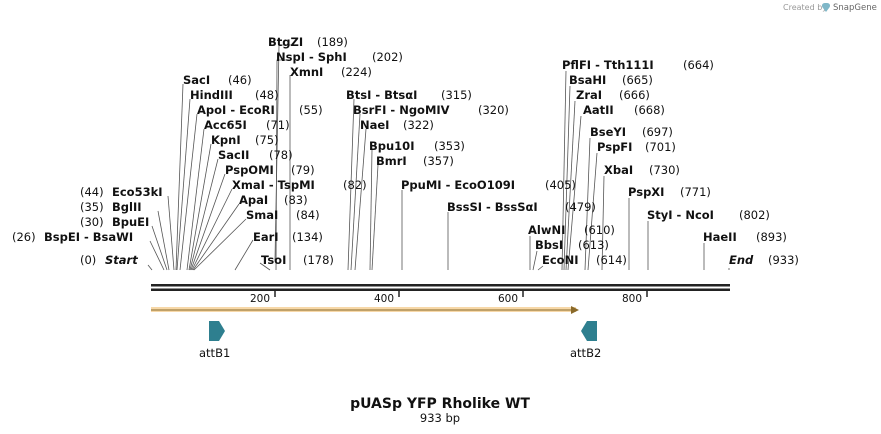 The image size is (881, 434). Describe the element at coordinates (608, 65) in the screenshot. I see `enzyme-name: PflFI - Tth111I` at that location.